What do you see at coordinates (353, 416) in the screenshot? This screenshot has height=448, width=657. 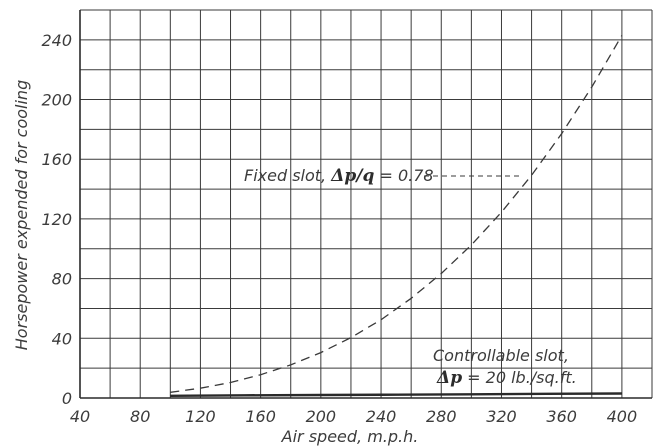 I see `x-tick-labels: 40 80 120 160 200 240 280 320 360 400` at bounding box center [353, 416].